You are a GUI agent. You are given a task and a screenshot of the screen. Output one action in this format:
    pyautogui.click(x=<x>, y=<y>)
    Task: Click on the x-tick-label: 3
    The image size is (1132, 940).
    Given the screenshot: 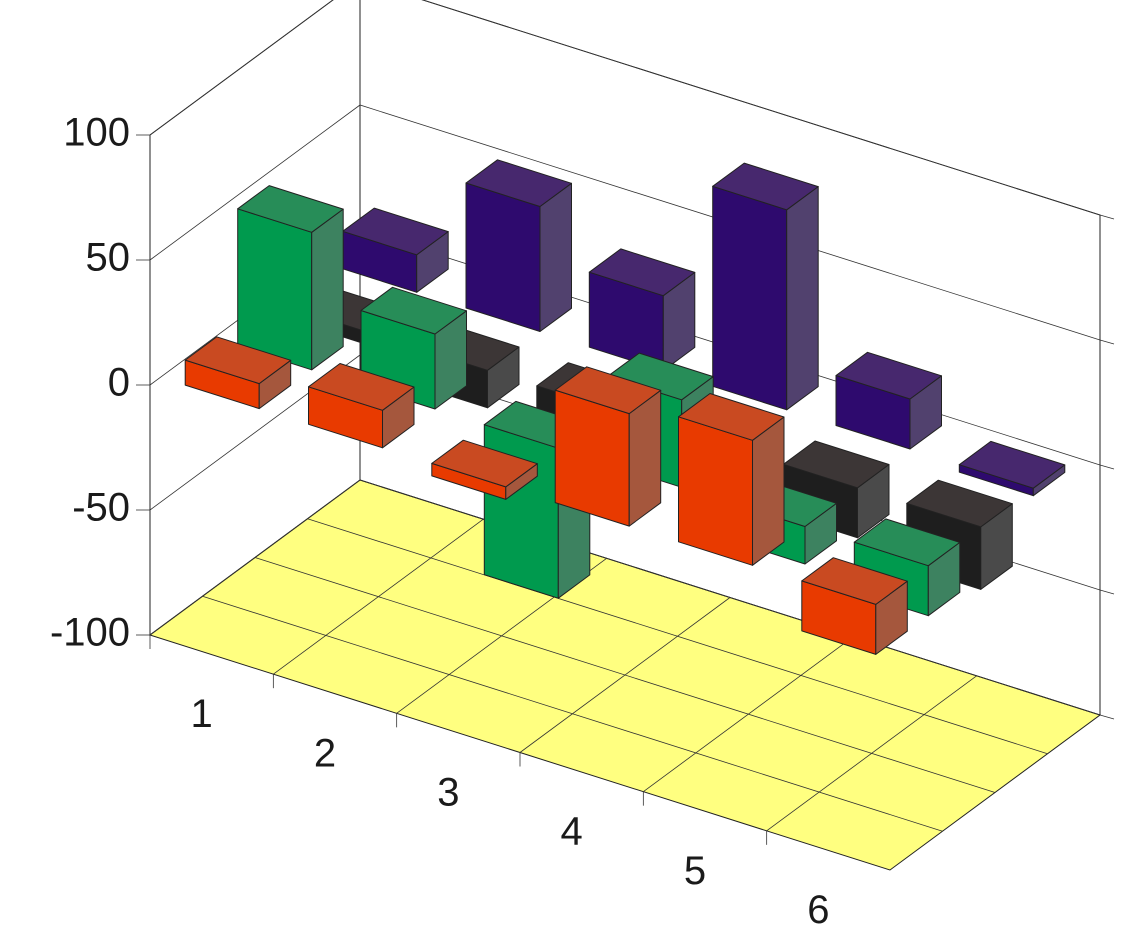 What is the action you would take?
    pyautogui.click(x=448, y=792)
    